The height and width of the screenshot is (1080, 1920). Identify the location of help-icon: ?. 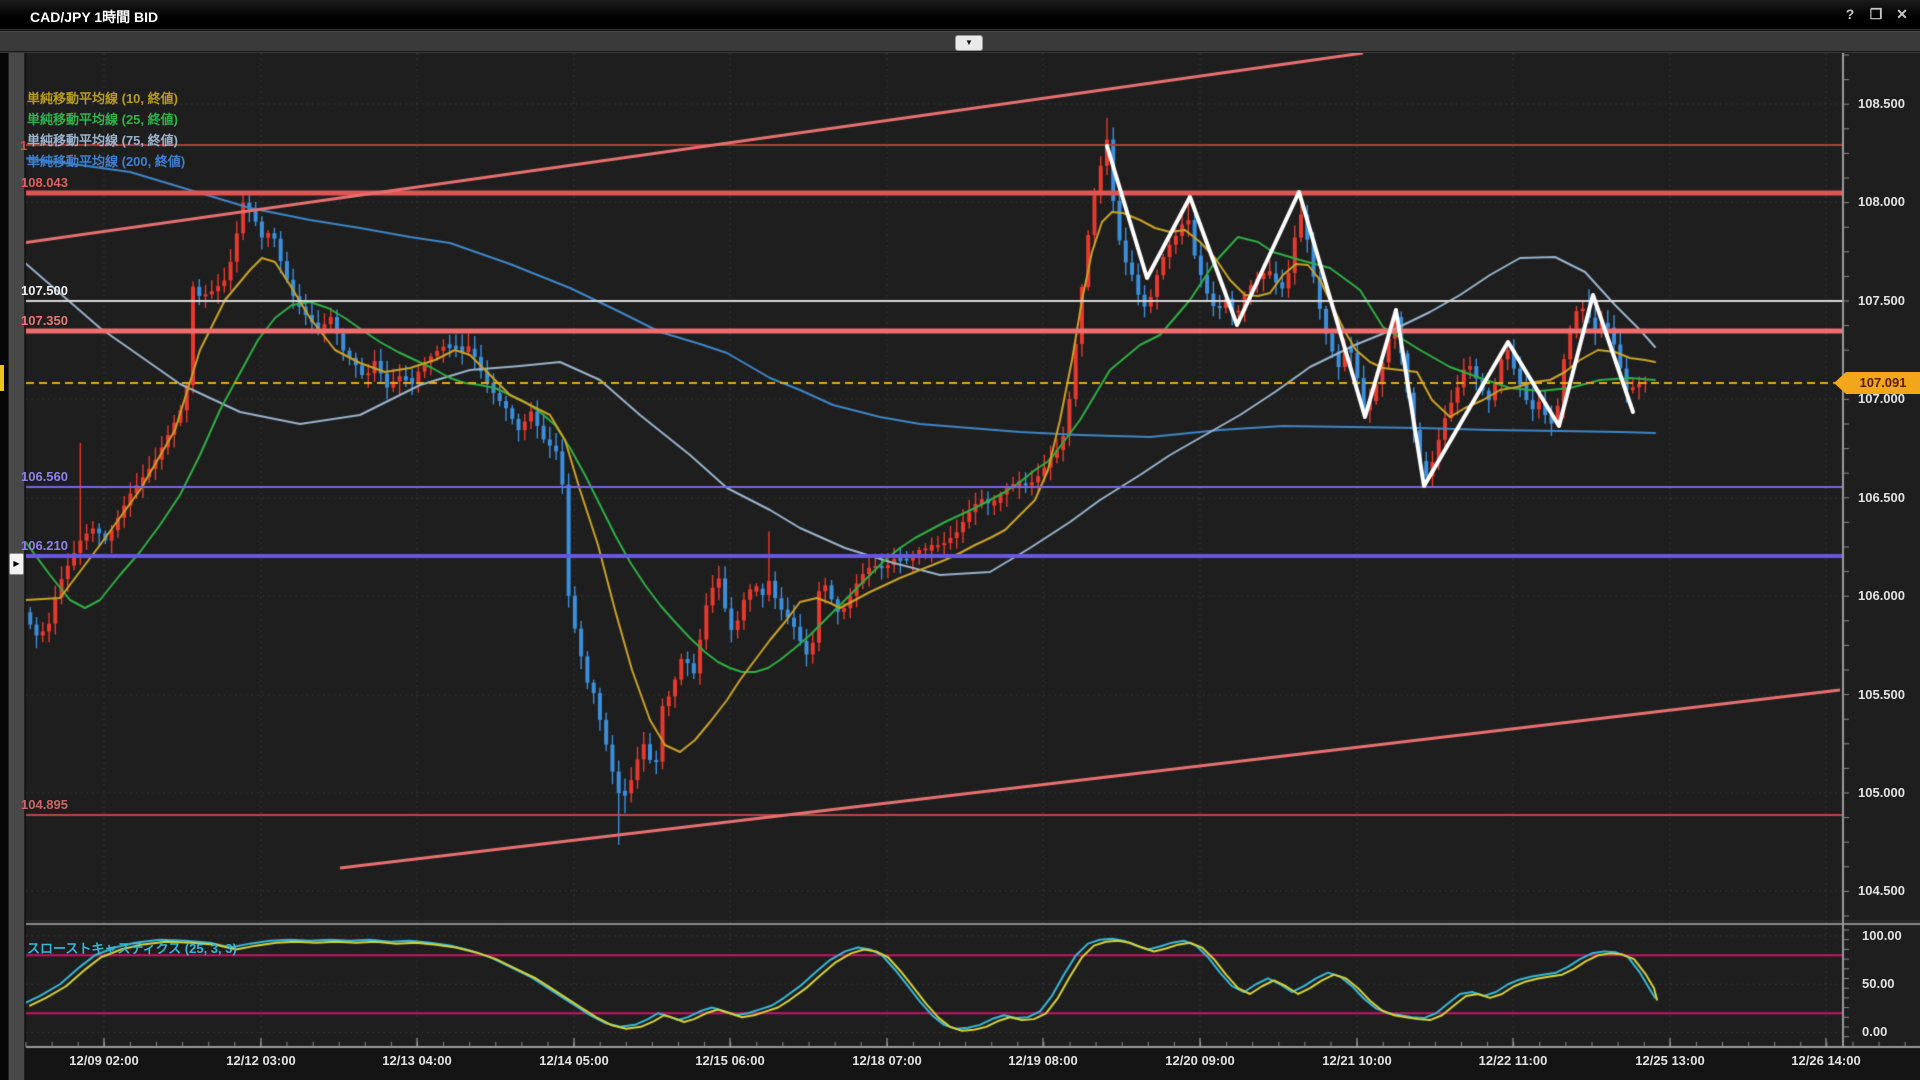
(1850, 14).